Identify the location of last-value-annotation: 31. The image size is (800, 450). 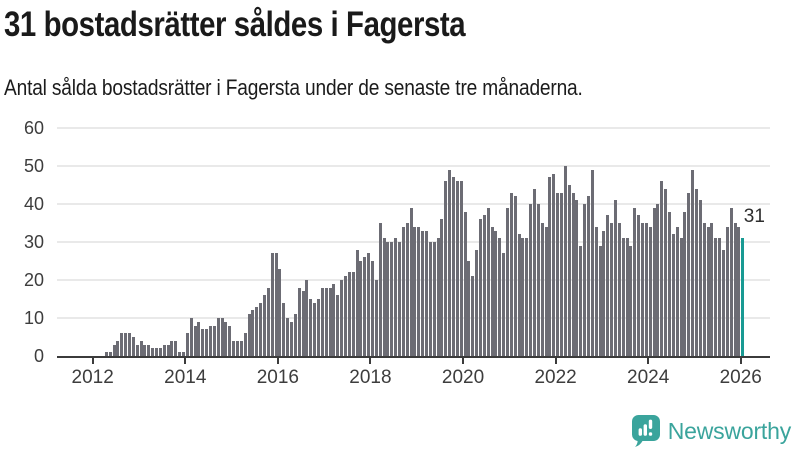
(754, 217).